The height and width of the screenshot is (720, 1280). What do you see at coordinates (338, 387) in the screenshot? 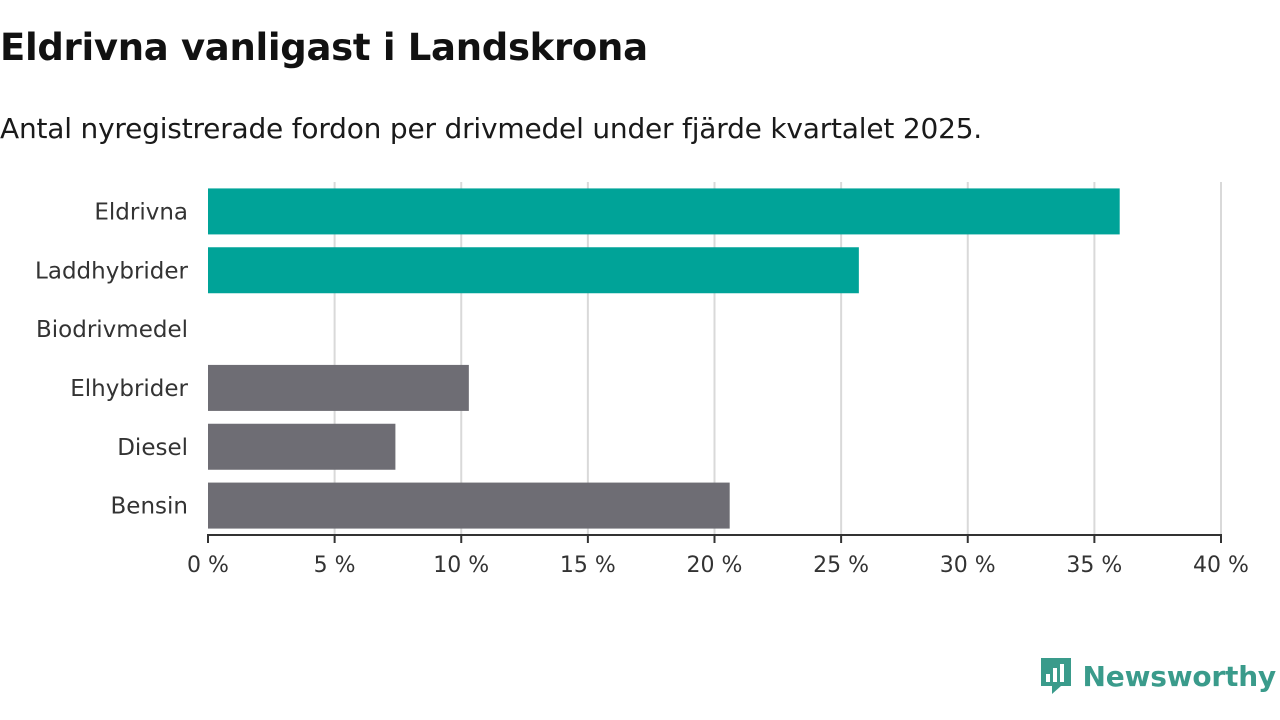
I see `bar-elhybrider` at bounding box center [338, 387].